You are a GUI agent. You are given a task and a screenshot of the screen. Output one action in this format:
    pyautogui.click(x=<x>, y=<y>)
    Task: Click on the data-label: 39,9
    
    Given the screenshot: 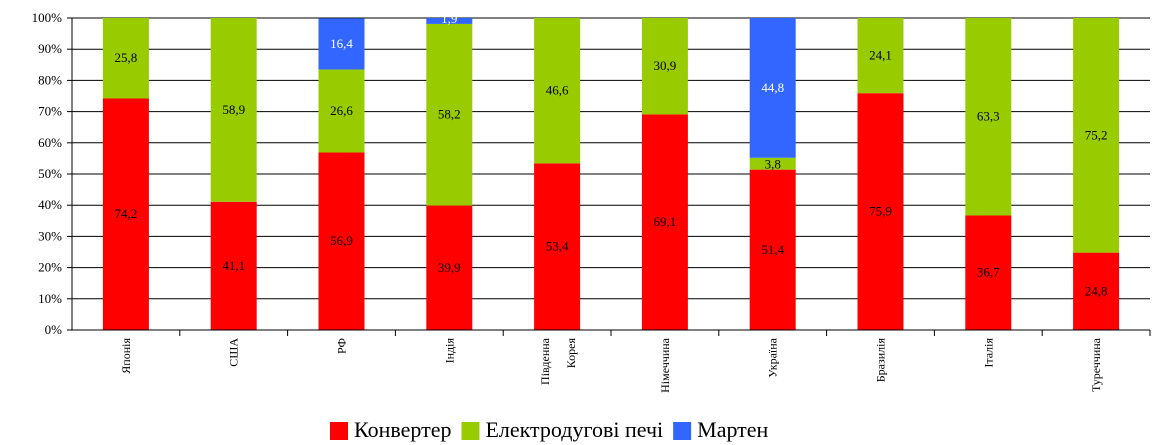 What is the action you would take?
    pyautogui.click(x=449, y=267)
    